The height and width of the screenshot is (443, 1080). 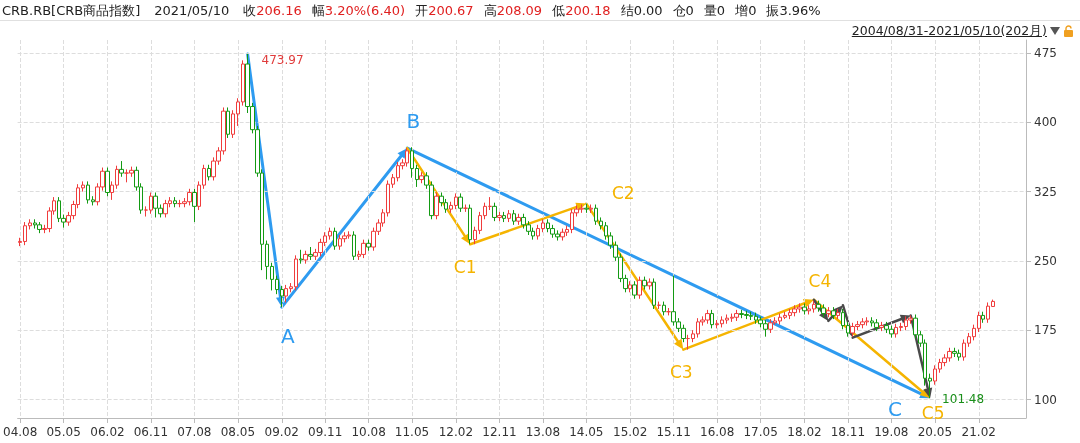 I want to click on x-tick-label: 07.08, so click(x=194, y=432).